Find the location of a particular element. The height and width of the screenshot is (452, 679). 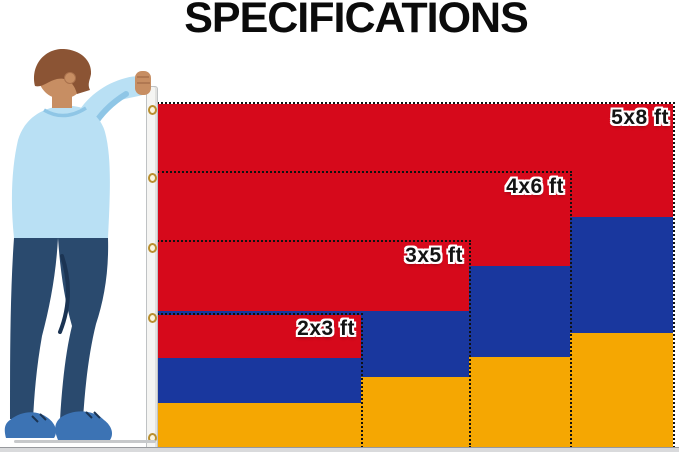

ear is located at coordinates (70, 78).